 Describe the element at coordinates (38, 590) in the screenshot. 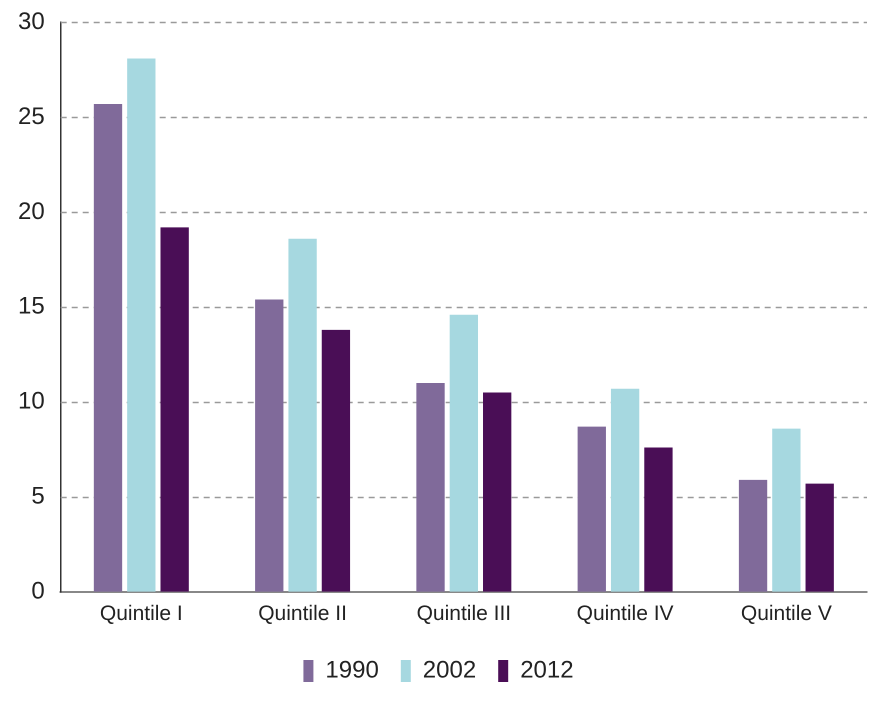

I see `y-tick-label: 0` at that location.